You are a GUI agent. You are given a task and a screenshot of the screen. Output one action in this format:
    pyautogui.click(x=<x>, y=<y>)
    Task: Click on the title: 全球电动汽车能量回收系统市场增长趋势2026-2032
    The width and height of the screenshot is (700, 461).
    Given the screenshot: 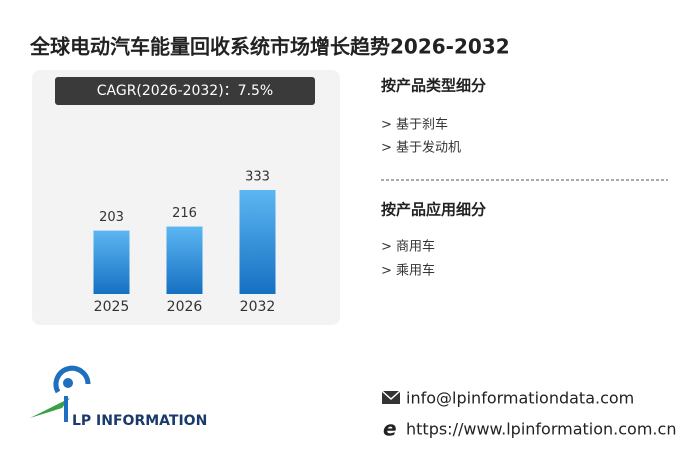 What is the action you would take?
    pyautogui.click(x=269, y=47)
    